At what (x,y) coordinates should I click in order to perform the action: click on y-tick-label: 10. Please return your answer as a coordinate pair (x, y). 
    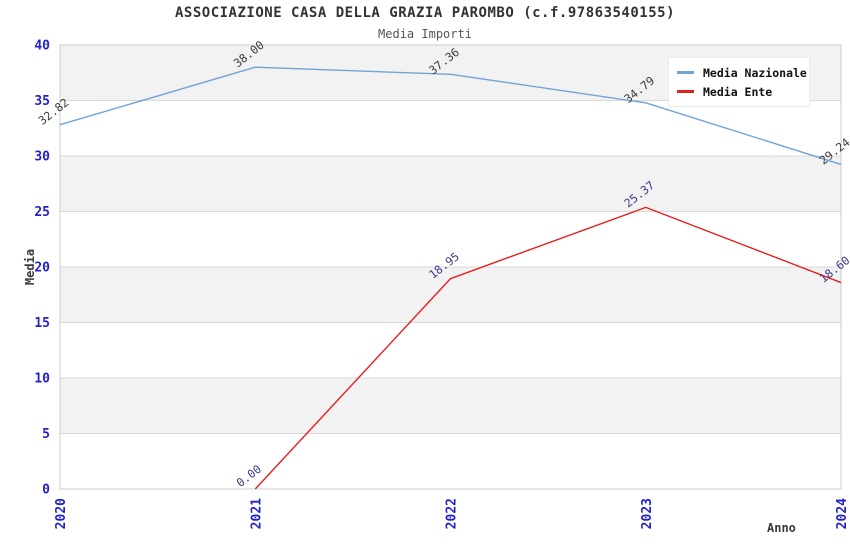
    Looking at the image, I should click on (42, 379).